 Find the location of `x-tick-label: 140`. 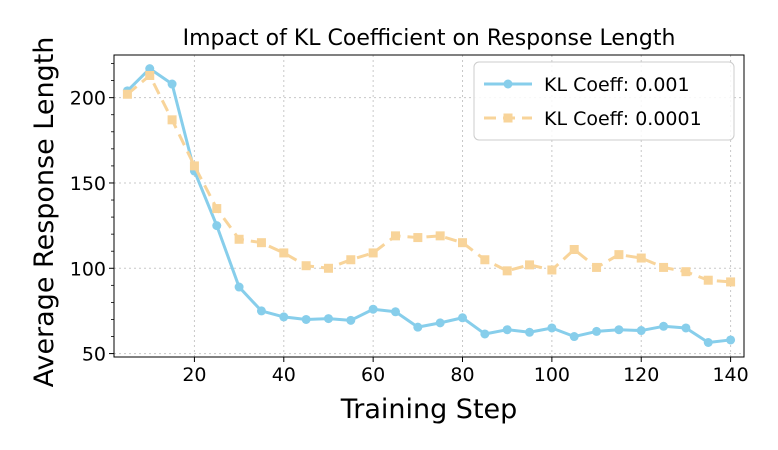

x-tick-label: 140 is located at coordinates (730, 375).